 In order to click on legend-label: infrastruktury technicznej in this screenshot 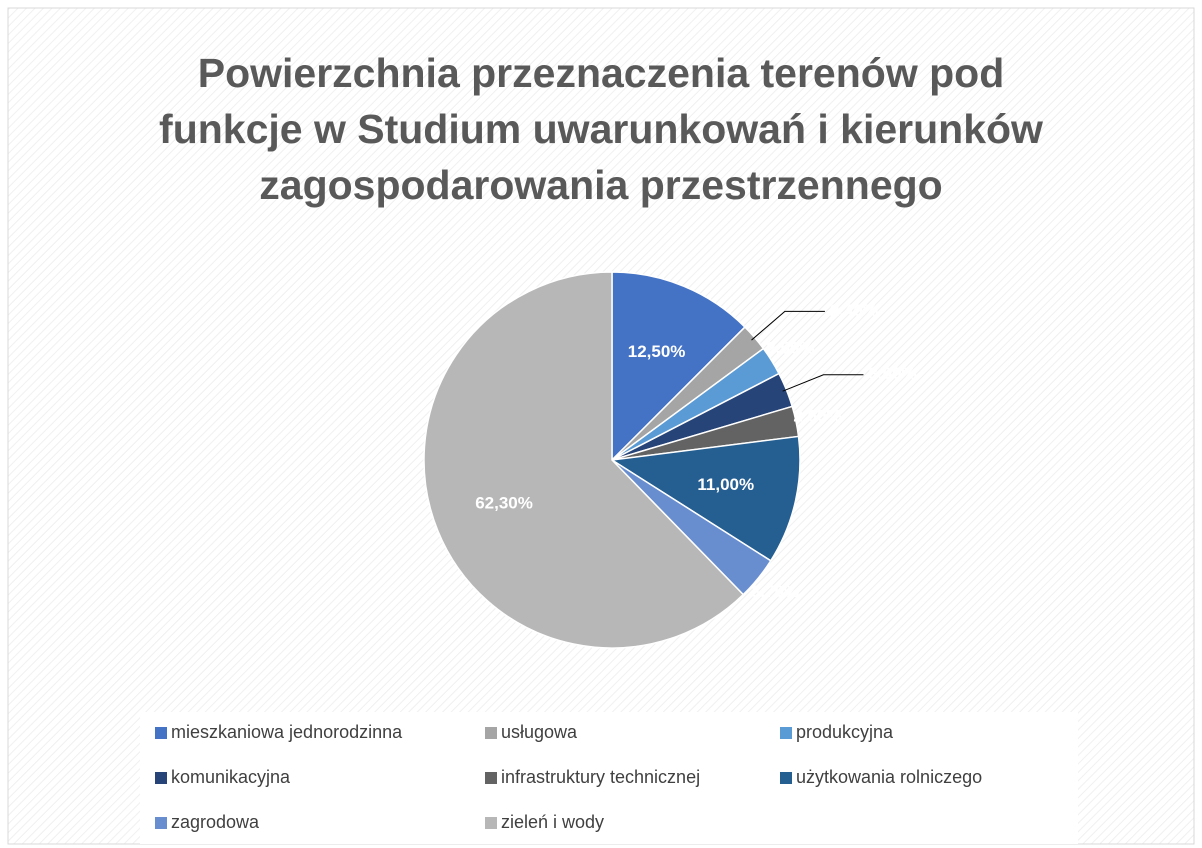, I will do `click(600, 777)`.